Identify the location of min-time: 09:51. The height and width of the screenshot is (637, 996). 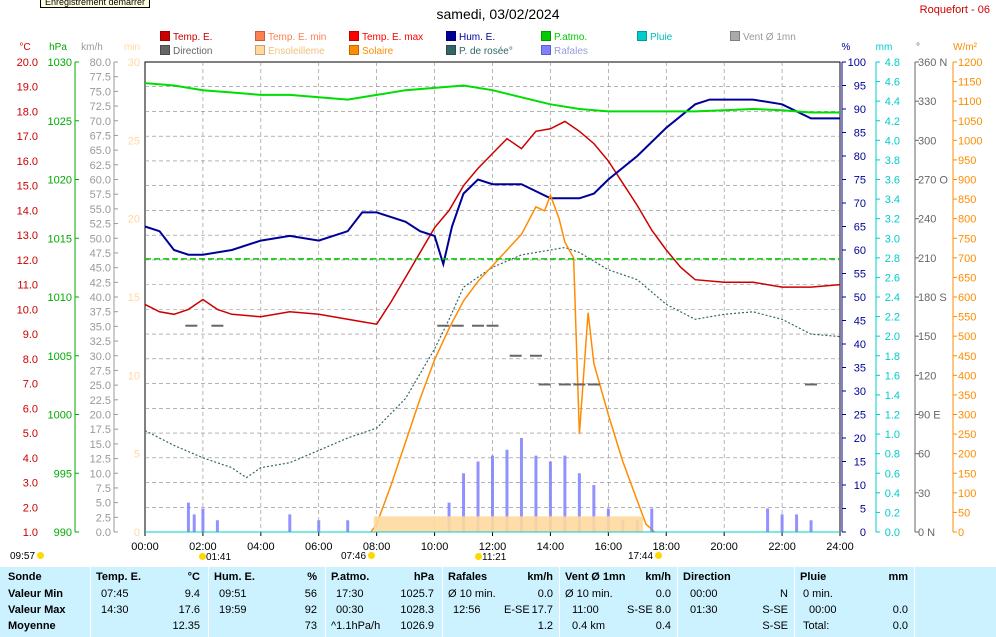
(233, 594).